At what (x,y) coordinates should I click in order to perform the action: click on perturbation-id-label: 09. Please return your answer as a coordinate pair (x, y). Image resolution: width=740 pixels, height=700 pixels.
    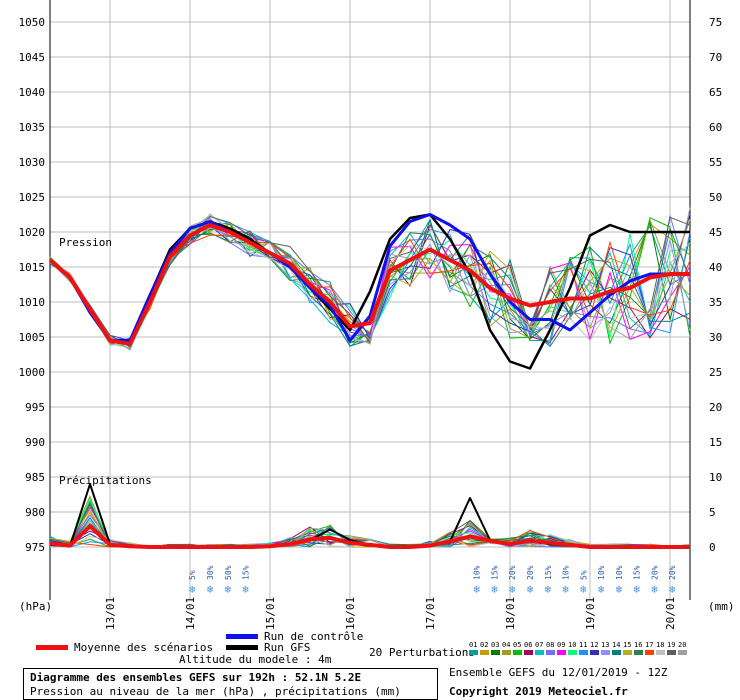
    Looking at the image, I should click on (561, 645).